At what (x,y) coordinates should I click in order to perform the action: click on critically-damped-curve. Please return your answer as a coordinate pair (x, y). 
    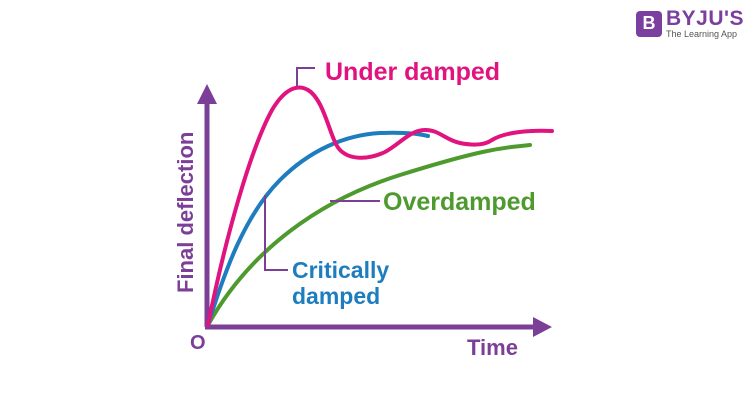
    Looking at the image, I should click on (318, 228).